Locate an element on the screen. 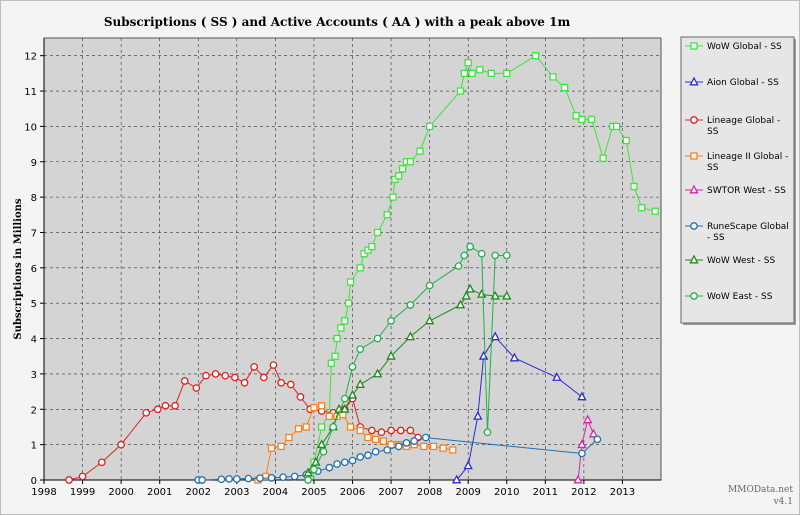 The image size is (800, 516). y-tick-label: 9 is located at coordinates (34, 163).